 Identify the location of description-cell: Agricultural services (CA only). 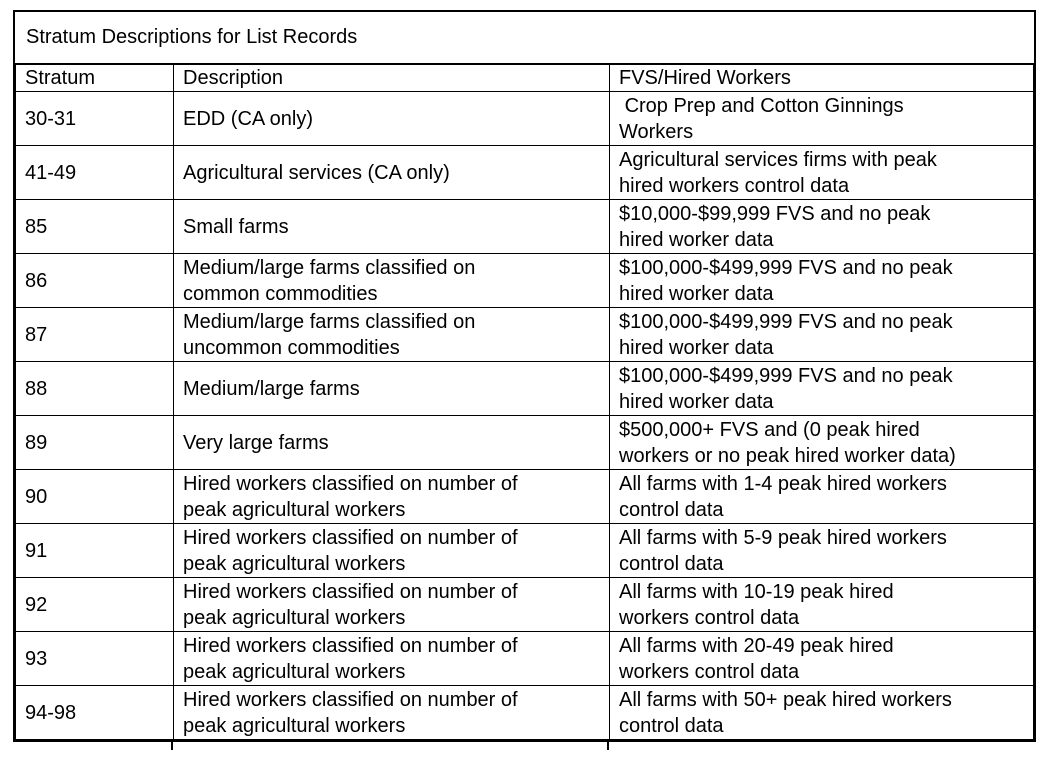
(391, 172).